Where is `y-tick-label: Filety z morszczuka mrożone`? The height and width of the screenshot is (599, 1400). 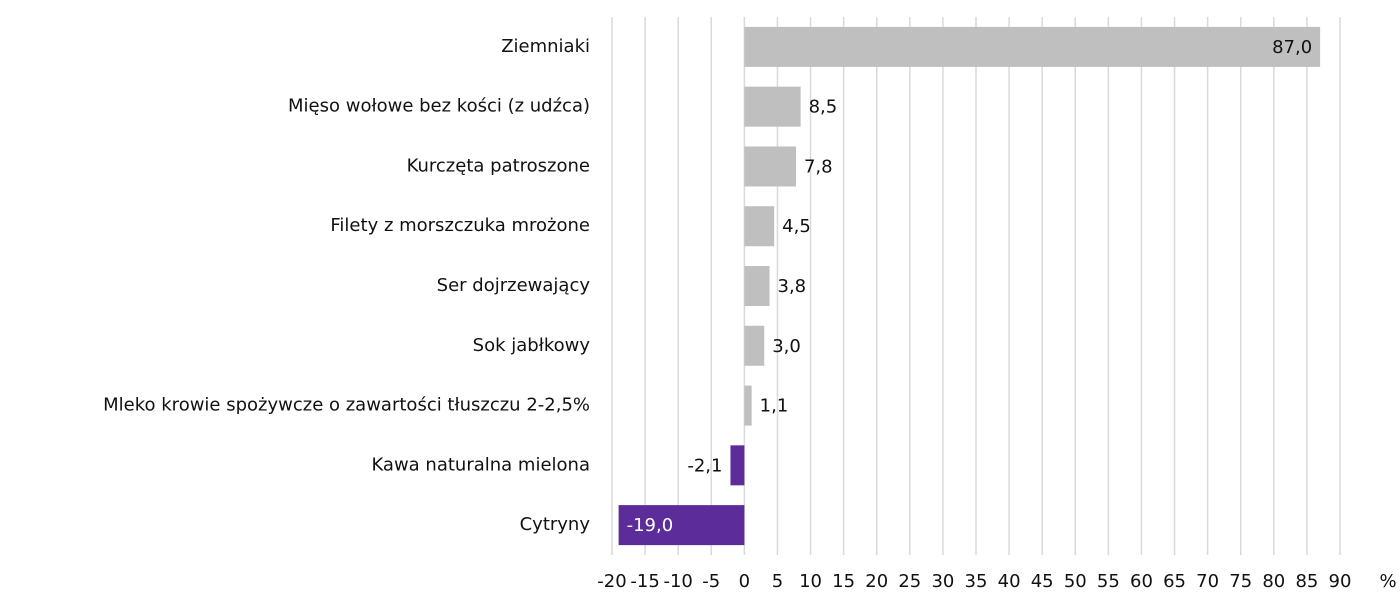 y-tick-label: Filety z morszczuka mrożone is located at coordinates (460, 225).